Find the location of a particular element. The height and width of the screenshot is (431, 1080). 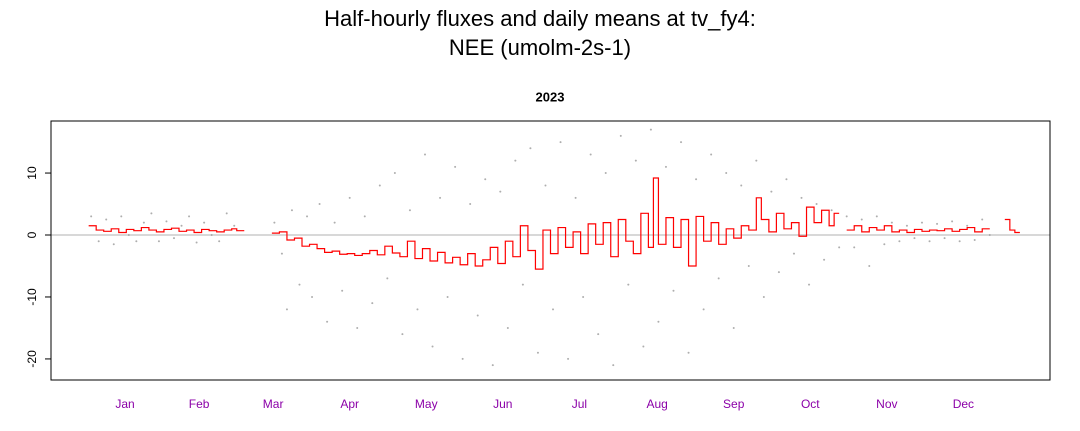

x-tick-label: Aug is located at coordinates (656, 404).